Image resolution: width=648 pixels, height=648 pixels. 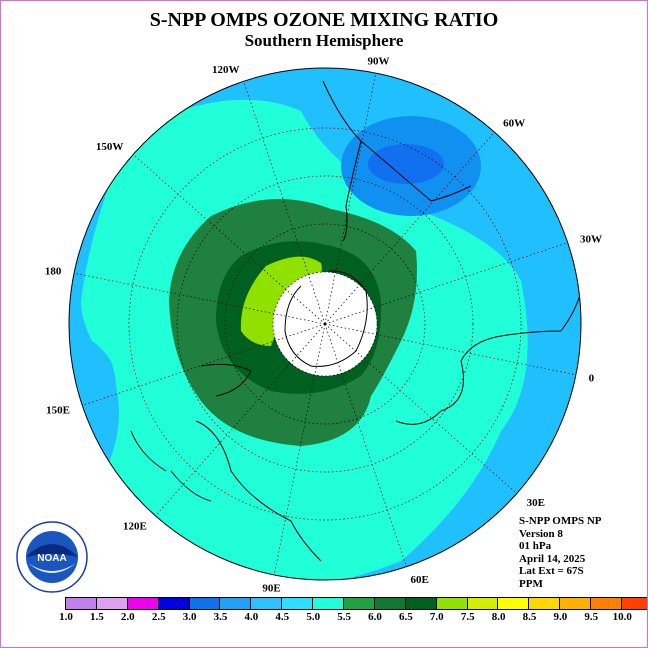 I want to click on longitude-label: 150E, so click(x=58, y=411).